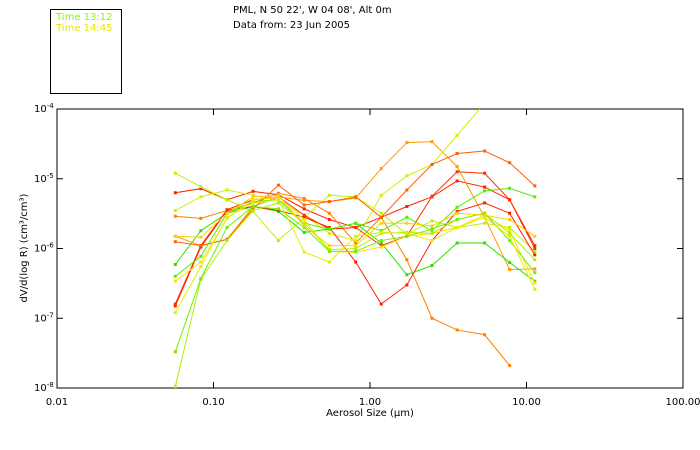  I want to click on x-tick-label: 10.00, so click(526, 402).